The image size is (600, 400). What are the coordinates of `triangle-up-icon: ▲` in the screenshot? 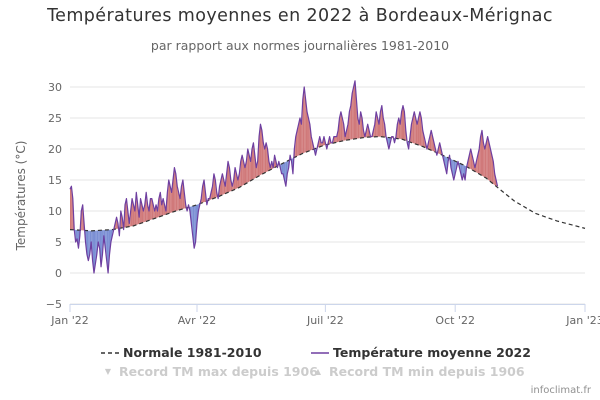 It's located at (318, 371).